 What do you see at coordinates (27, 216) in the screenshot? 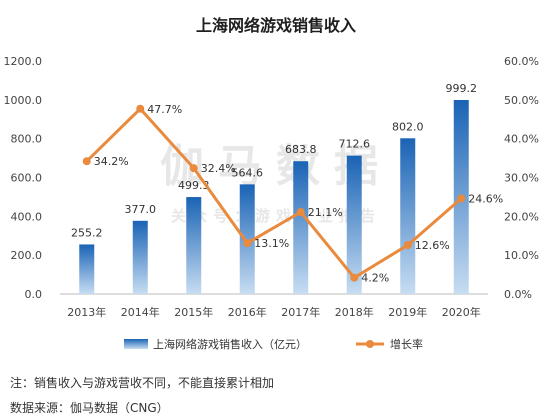
I see `left-tick-label: 400.0` at bounding box center [27, 216].